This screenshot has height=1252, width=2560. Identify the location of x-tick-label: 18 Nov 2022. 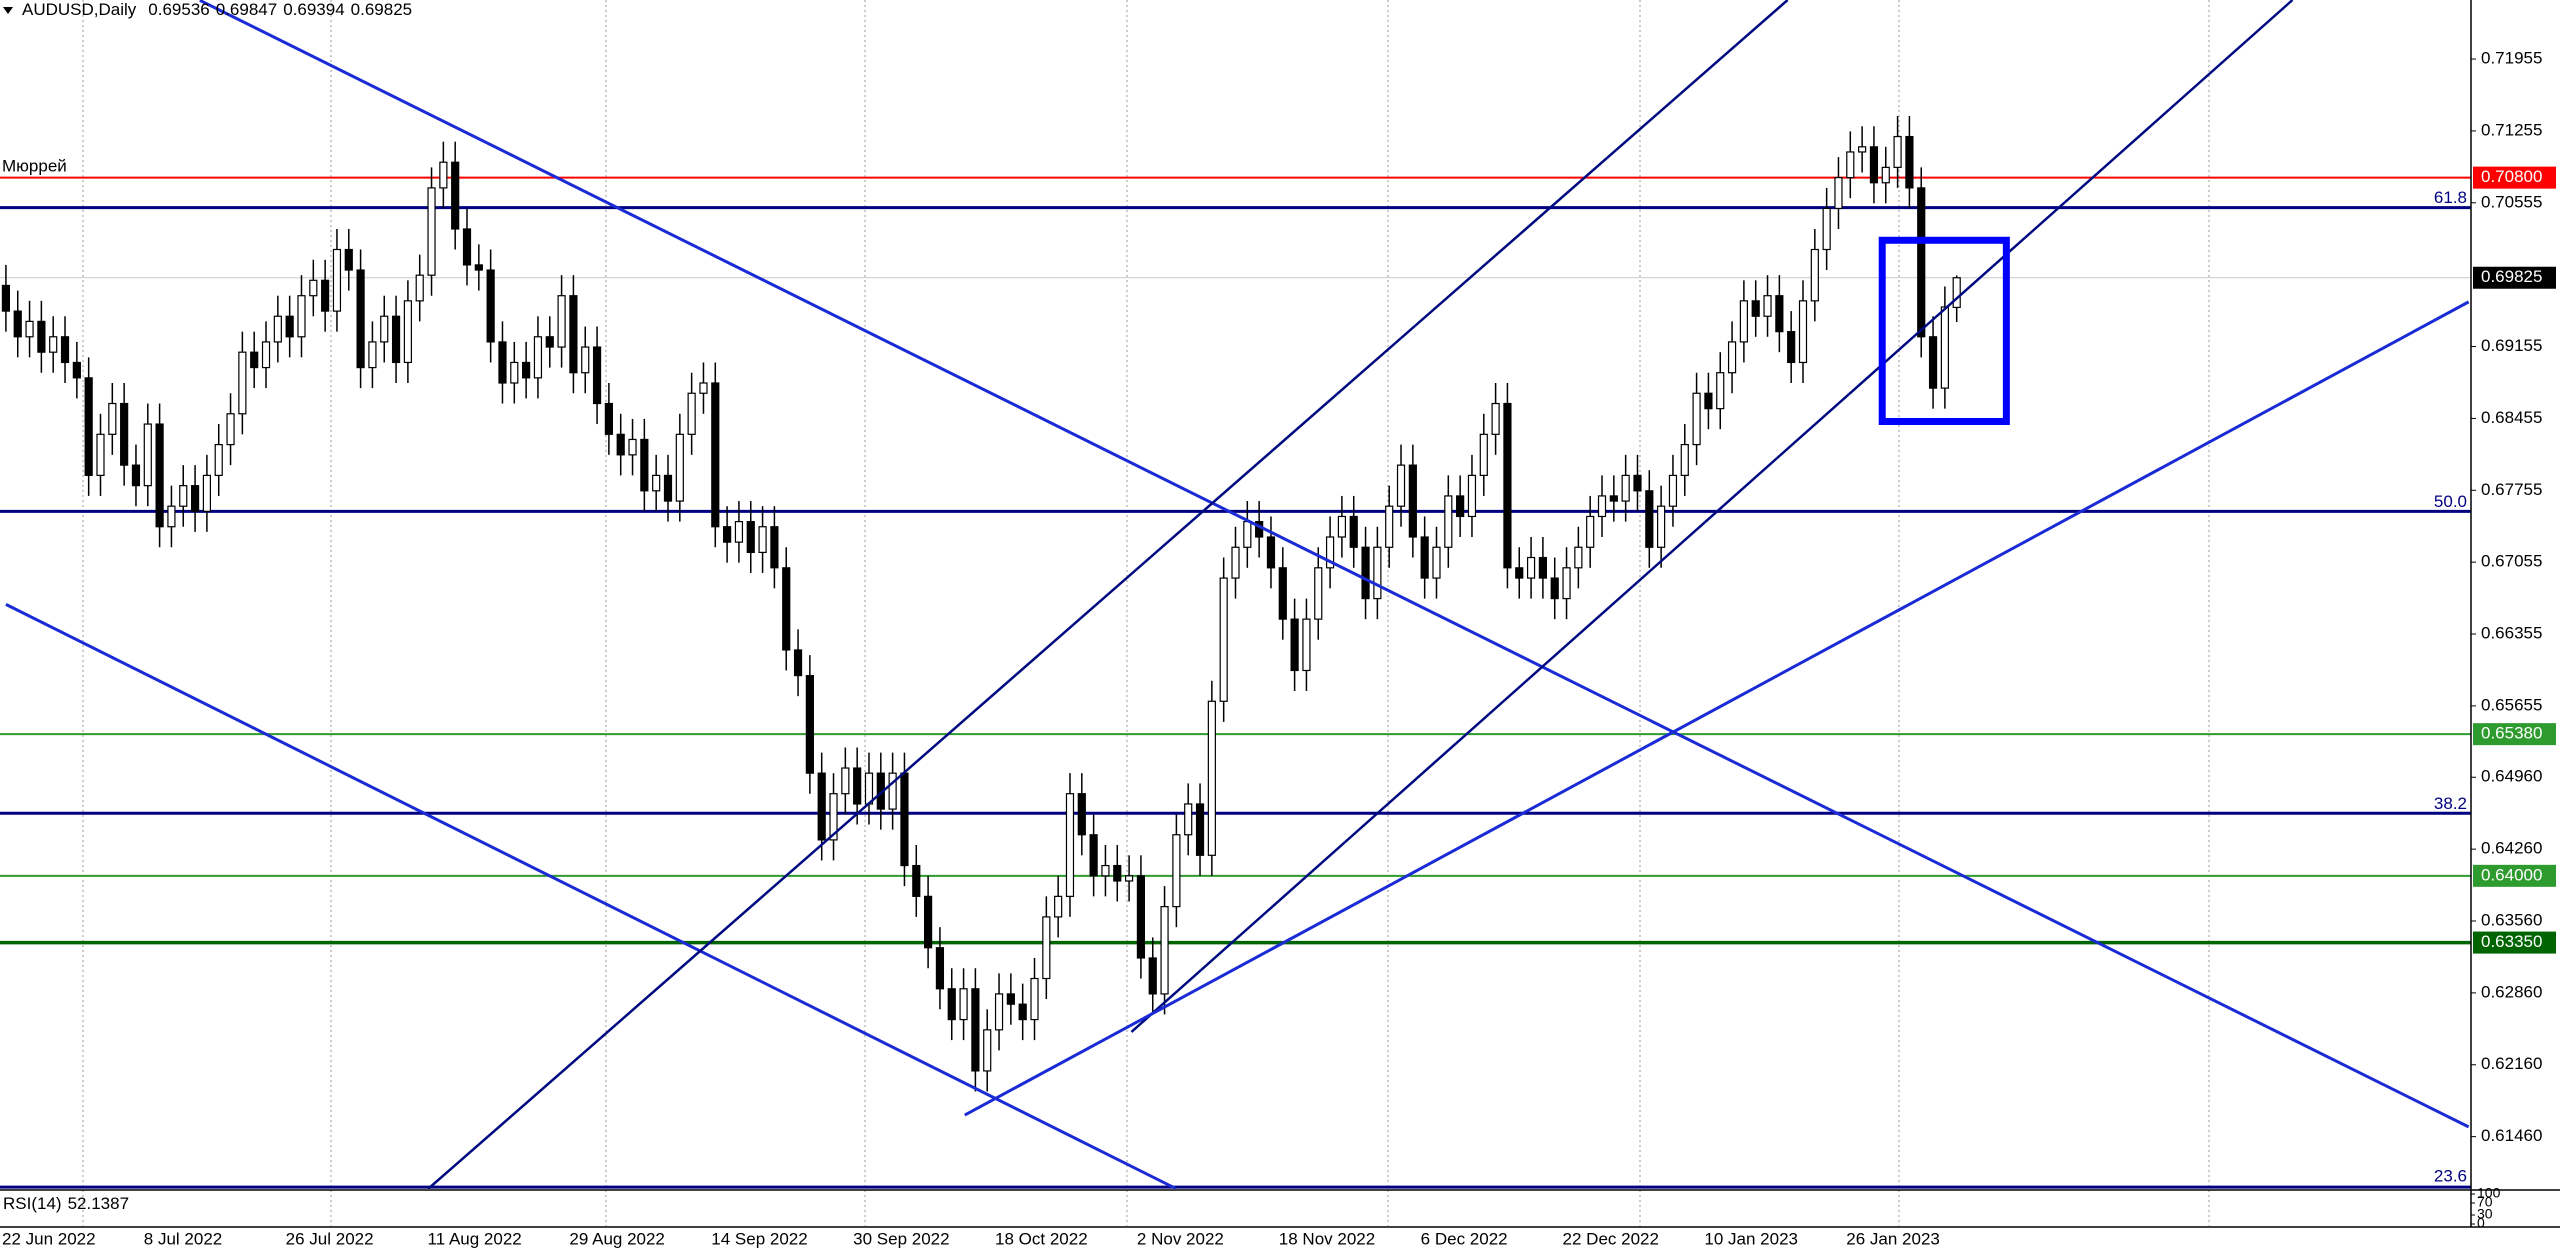
(1327, 1238).